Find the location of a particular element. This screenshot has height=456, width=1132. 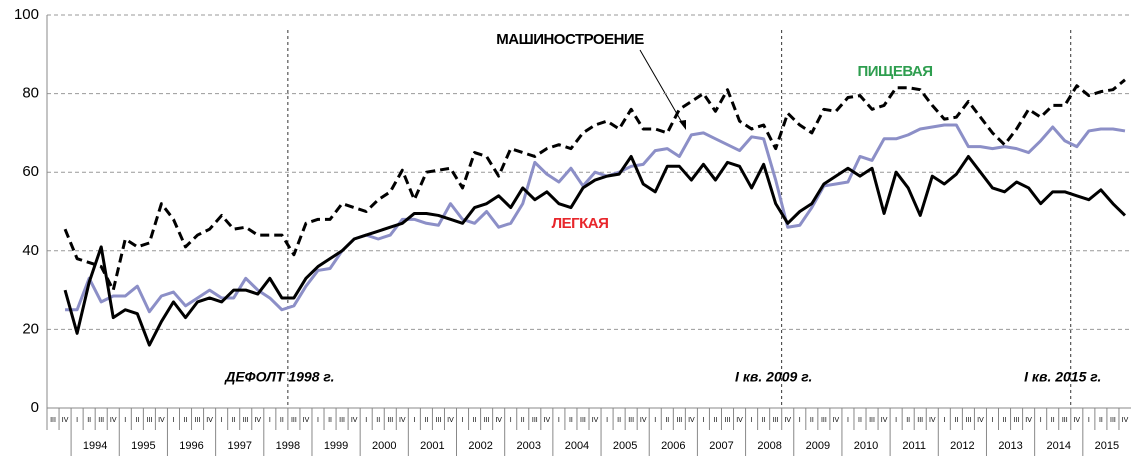

year-label: 2003 is located at coordinates (529, 446).